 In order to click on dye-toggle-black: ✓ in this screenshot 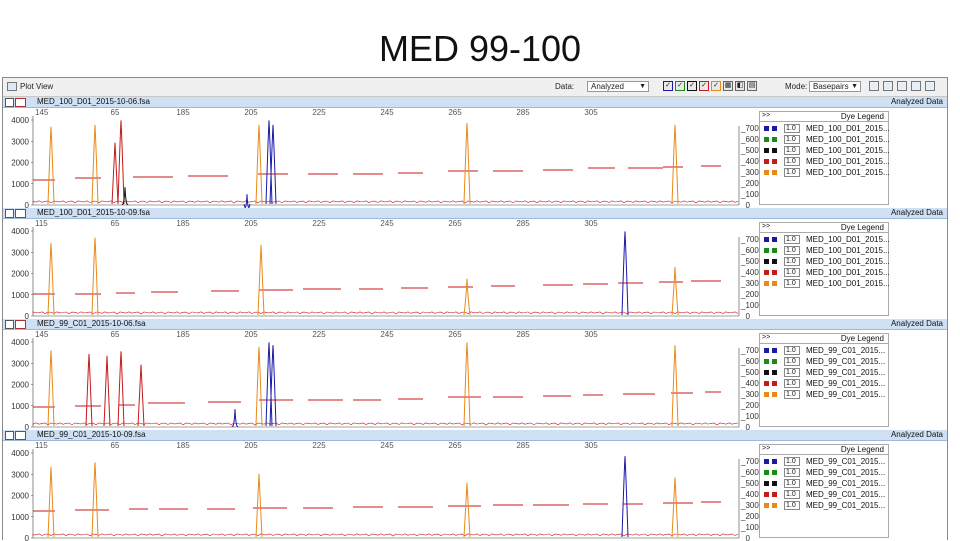, I will do `click(692, 86)`.